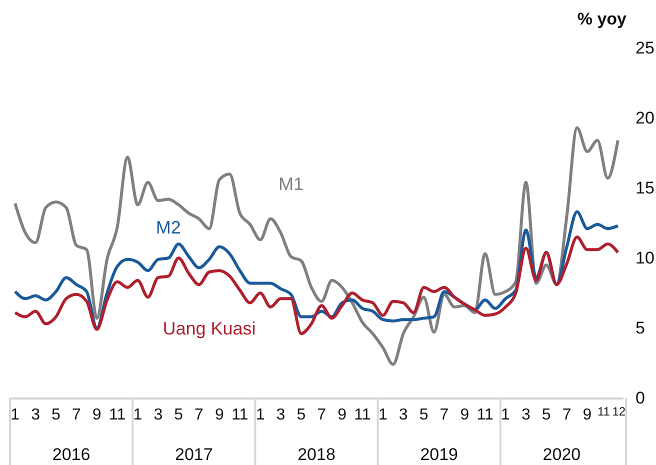 The width and height of the screenshot is (656, 465). What do you see at coordinates (640, 398) in the screenshot?
I see `y-tick-label: 0` at bounding box center [640, 398].